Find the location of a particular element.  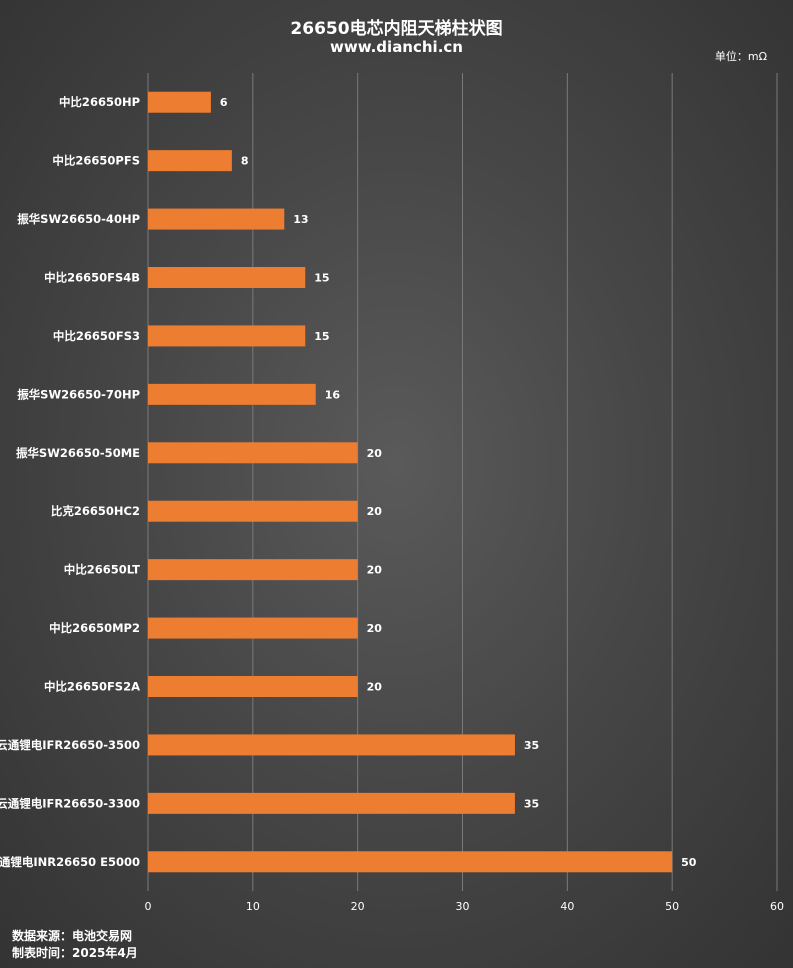

chart-title: 26650电芯内阻天梯柱状图 is located at coordinates (396, 29).